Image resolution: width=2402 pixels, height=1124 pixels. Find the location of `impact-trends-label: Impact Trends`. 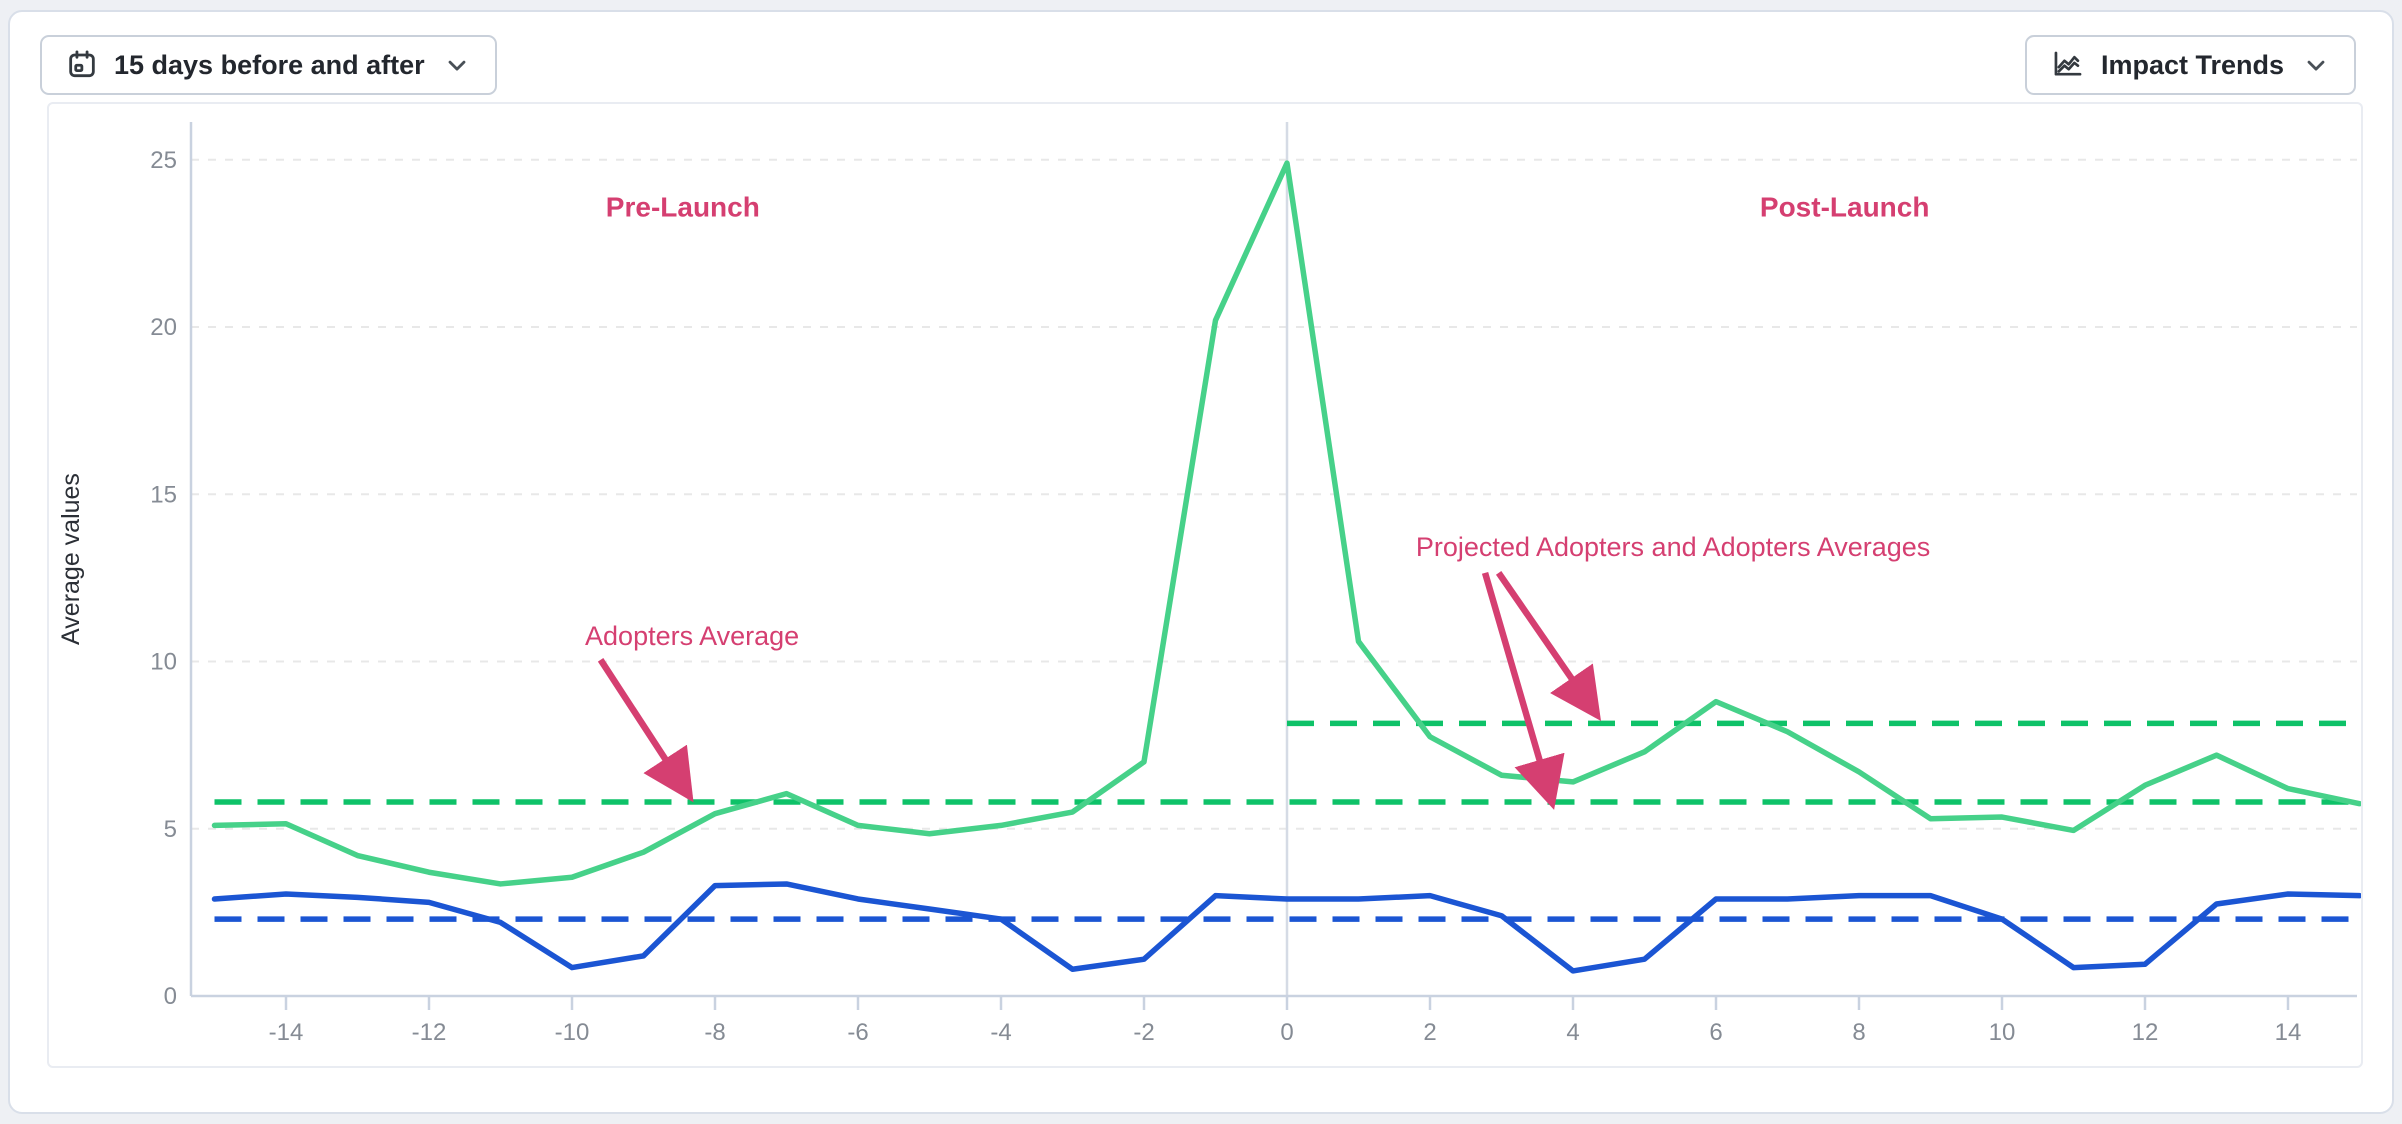

impact-trends-label: Impact Trends is located at coordinates (2192, 64).